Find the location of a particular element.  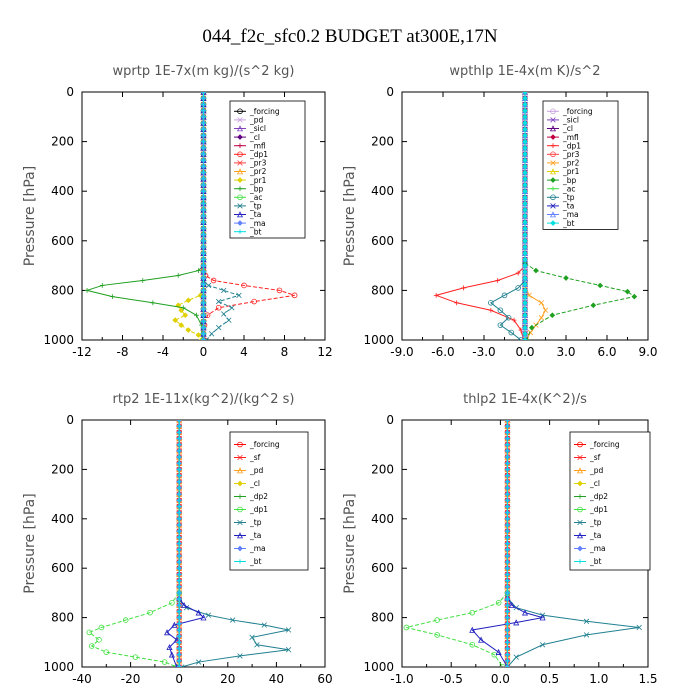

x-tick-label: 1.0 is located at coordinates (598, 679).